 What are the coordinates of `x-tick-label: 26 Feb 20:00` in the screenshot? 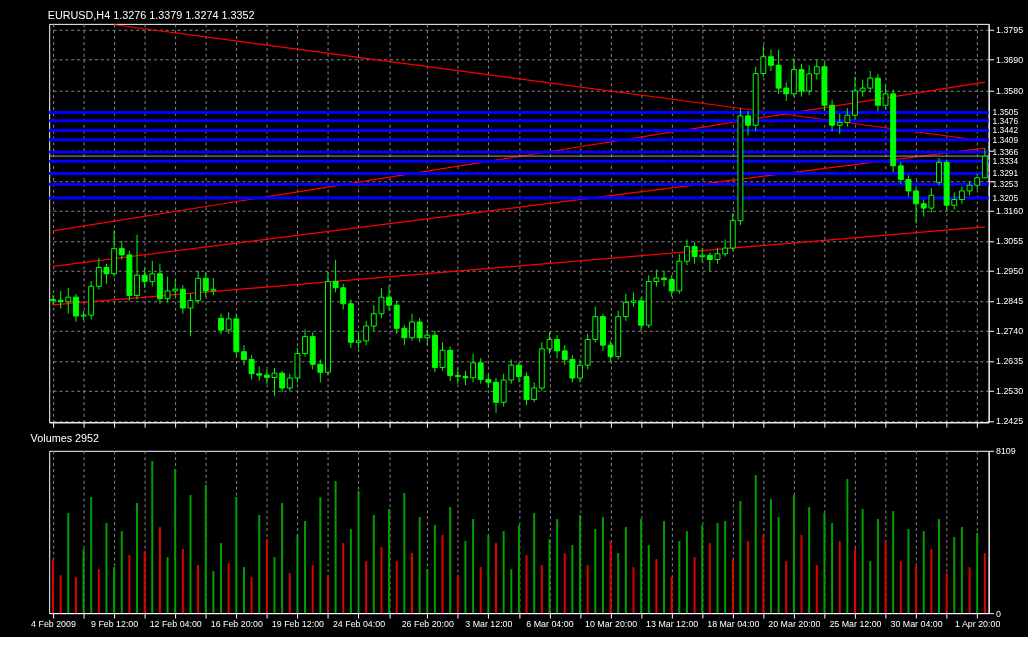 It's located at (427, 624).